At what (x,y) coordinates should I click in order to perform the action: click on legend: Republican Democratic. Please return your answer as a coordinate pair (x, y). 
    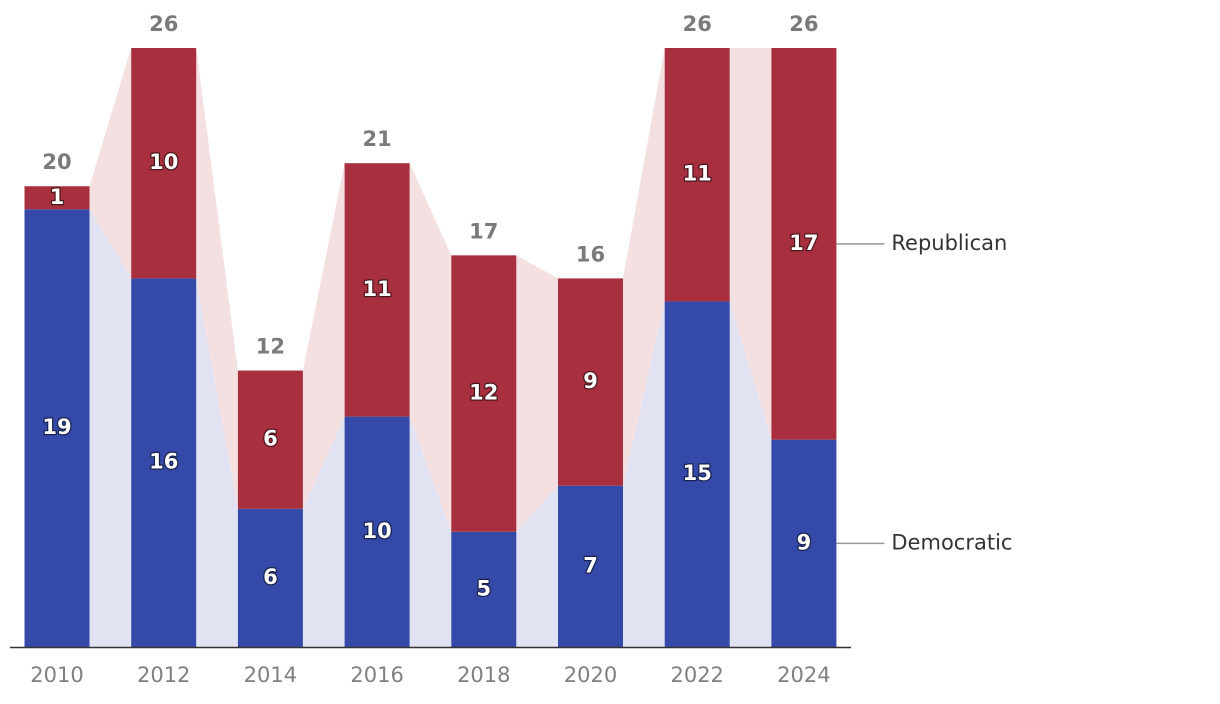
    Looking at the image, I should click on (924, 392).